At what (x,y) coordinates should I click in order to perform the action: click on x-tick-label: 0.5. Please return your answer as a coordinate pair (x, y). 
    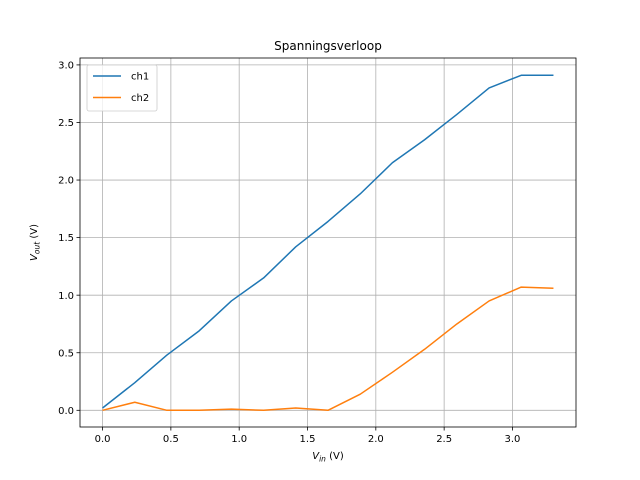
    Looking at the image, I should click on (171, 439).